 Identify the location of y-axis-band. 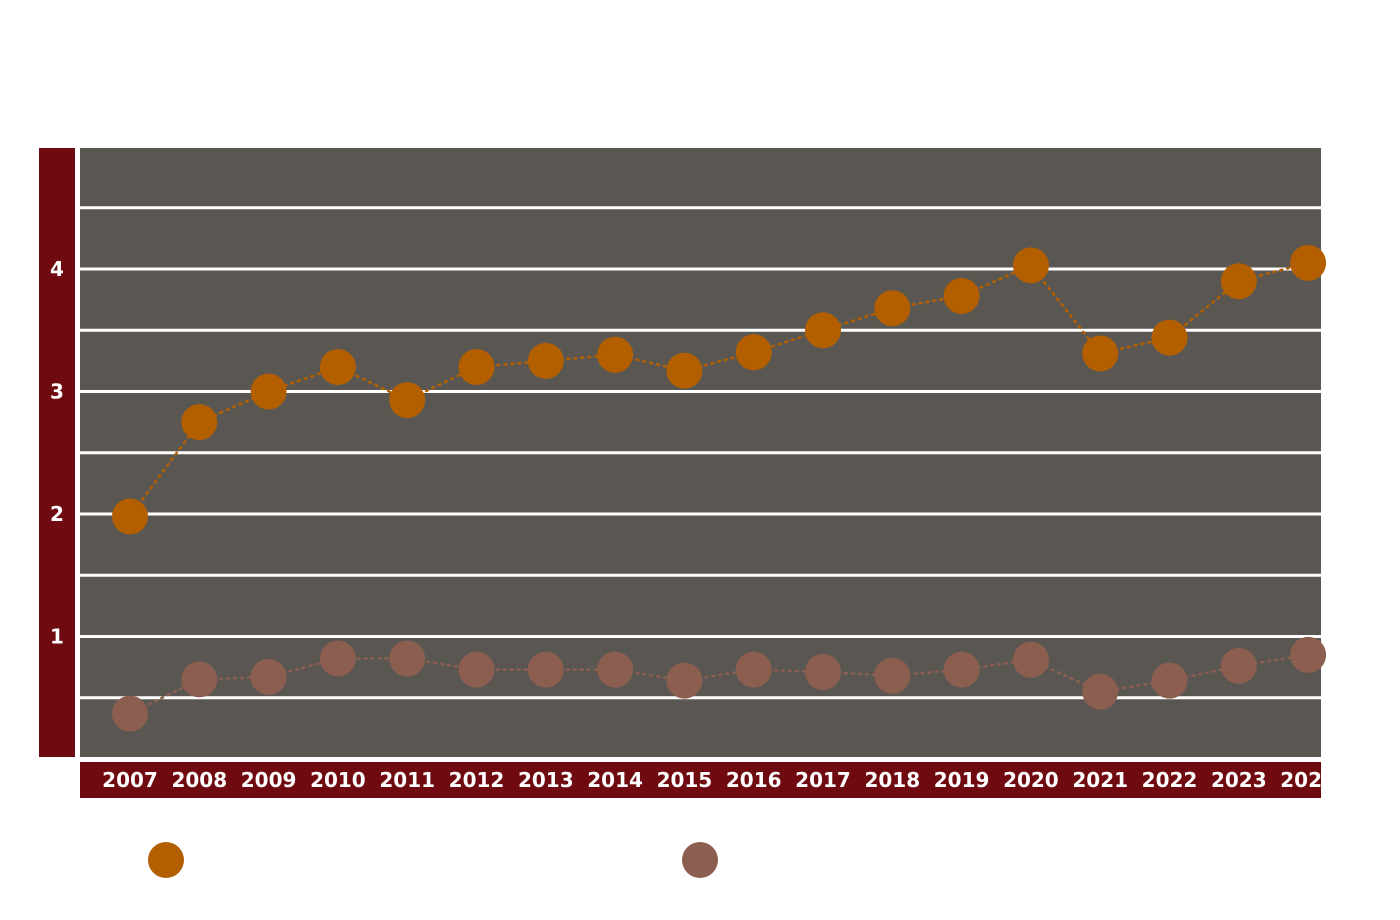
(57, 452).